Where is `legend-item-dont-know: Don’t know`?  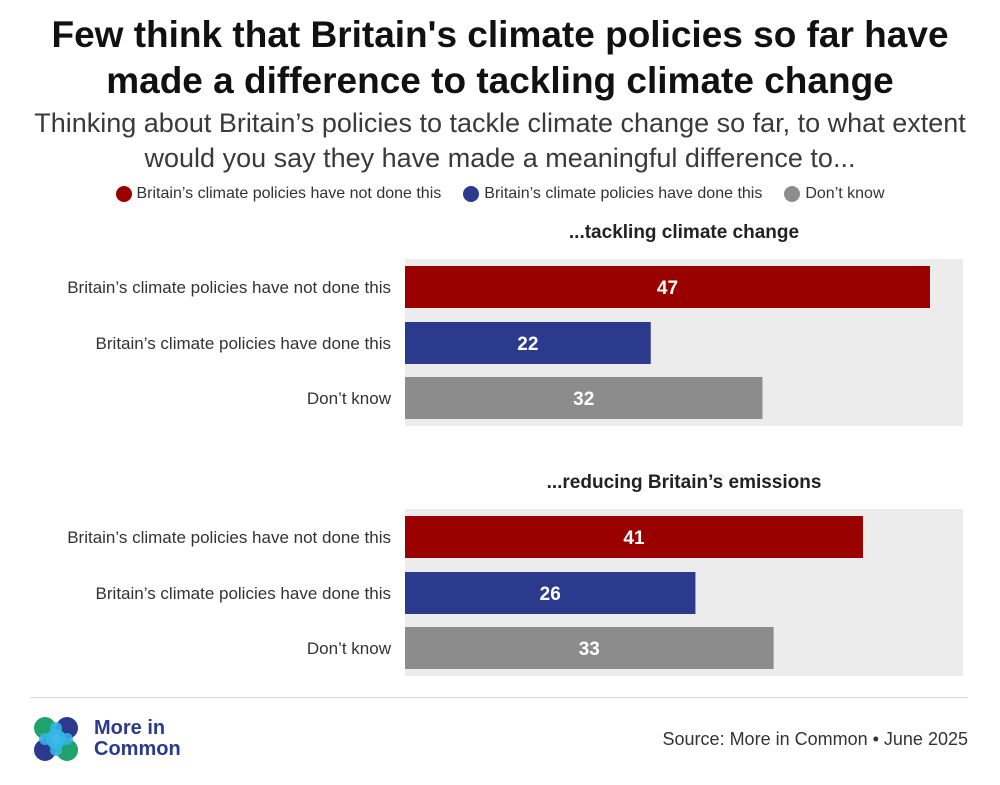 legend-item-dont-know: Don’t know is located at coordinates (834, 194).